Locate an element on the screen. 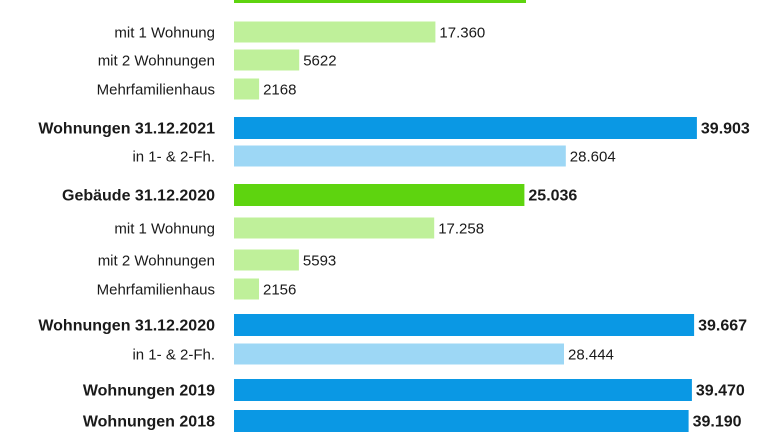 The height and width of the screenshot is (432, 768). value-label-10: 39.667 is located at coordinates (722, 326).